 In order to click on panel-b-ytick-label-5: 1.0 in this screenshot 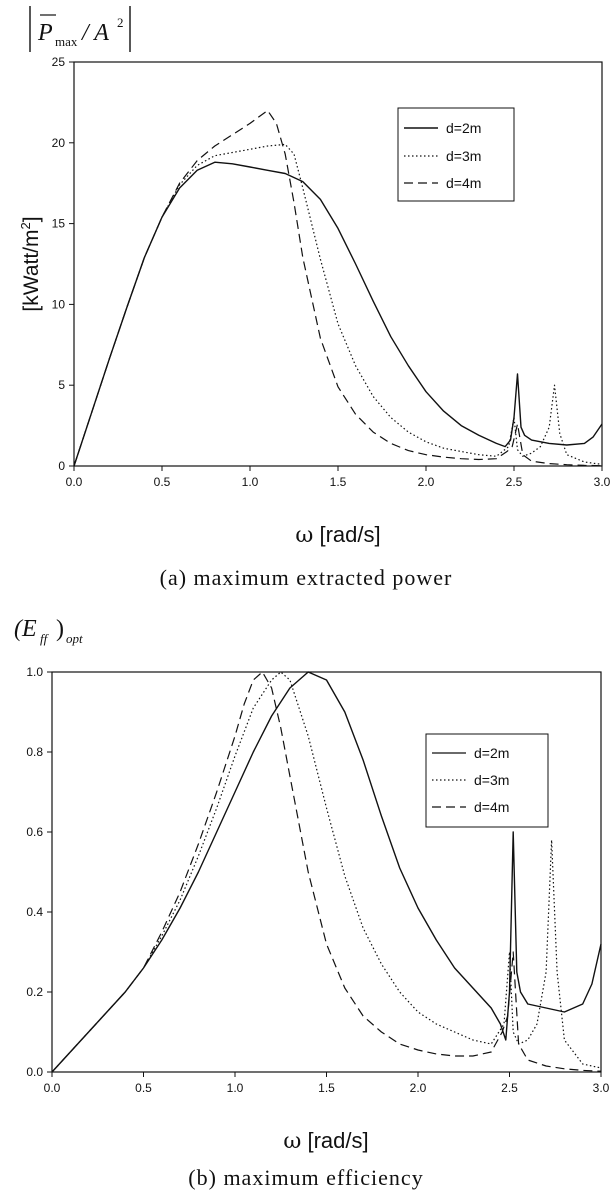, I will do `click(34, 672)`.